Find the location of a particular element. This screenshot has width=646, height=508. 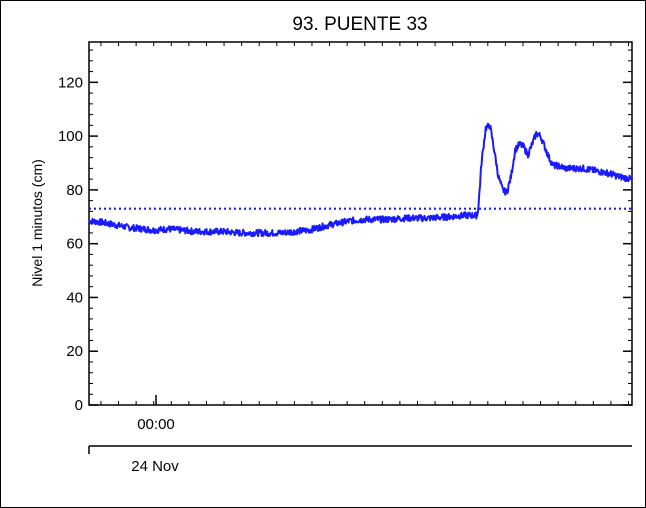

y-tick-label: 0 is located at coordinates (79, 405).